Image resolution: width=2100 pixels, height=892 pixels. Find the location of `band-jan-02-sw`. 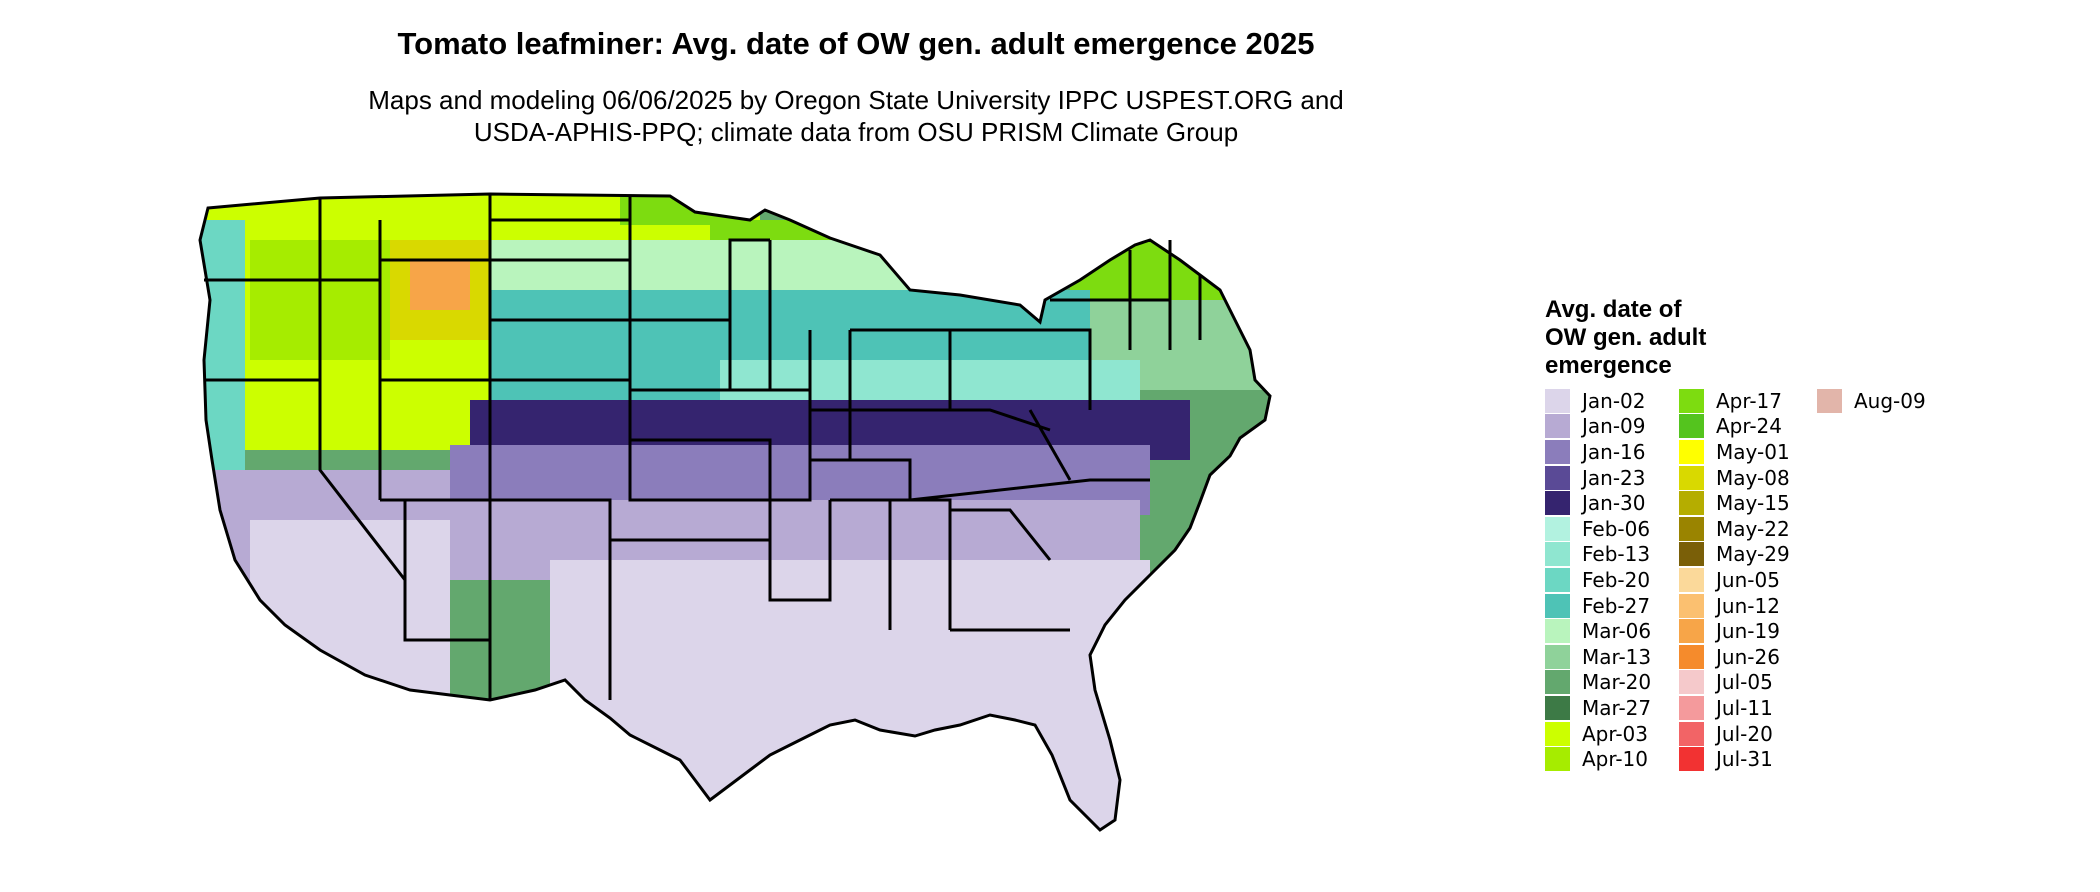

band-jan-02-sw is located at coordinates (350, 645).